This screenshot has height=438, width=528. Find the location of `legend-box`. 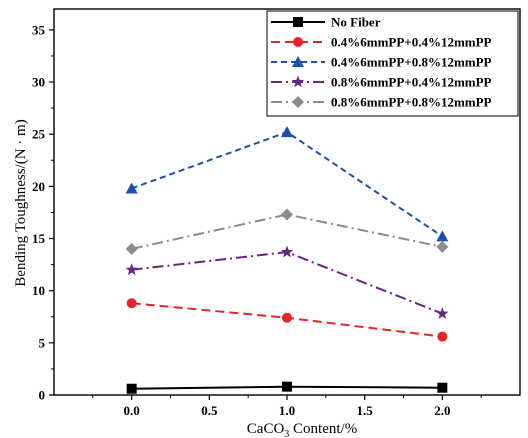

legend-box is located at coordinates (392, 63).